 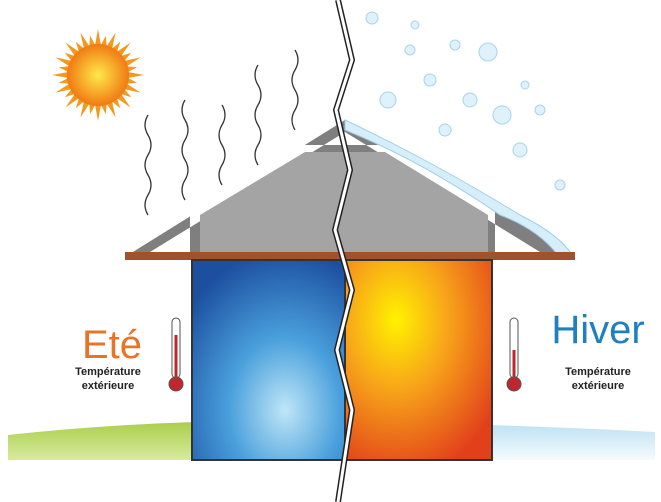 I want to click on sun-rays, so click(x=98, y=75).